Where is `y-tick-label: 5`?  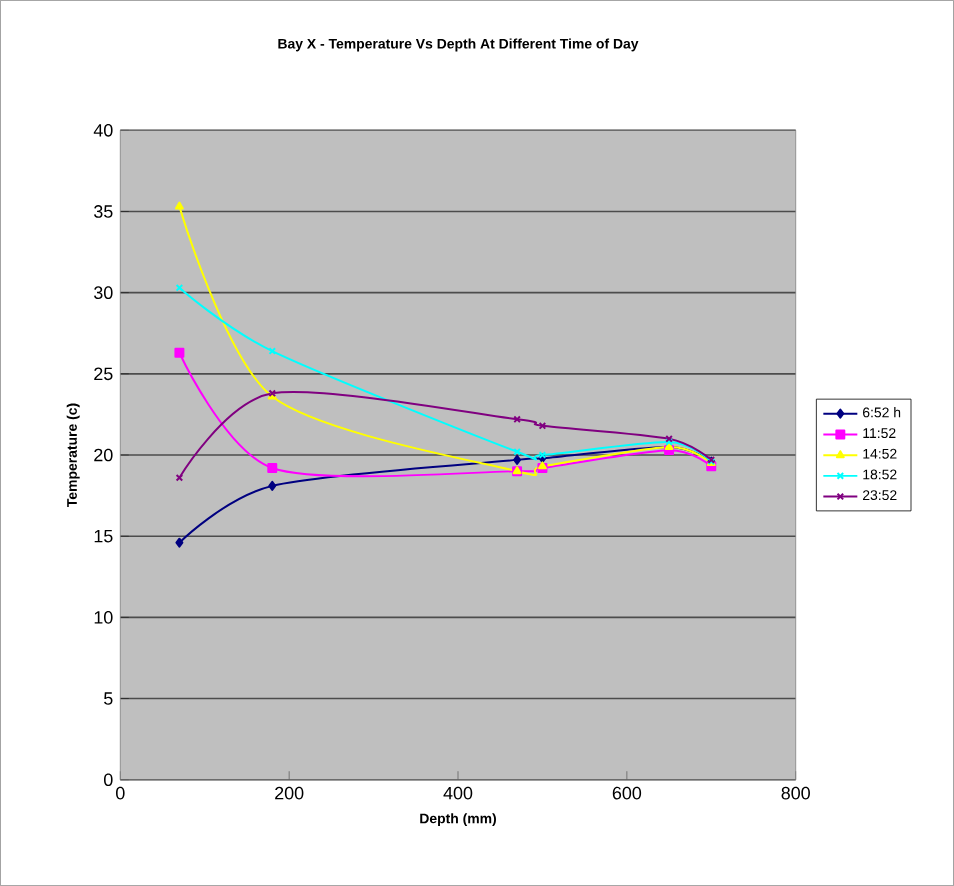
y-tick-label: 5 is located at coordinates (108, 698).